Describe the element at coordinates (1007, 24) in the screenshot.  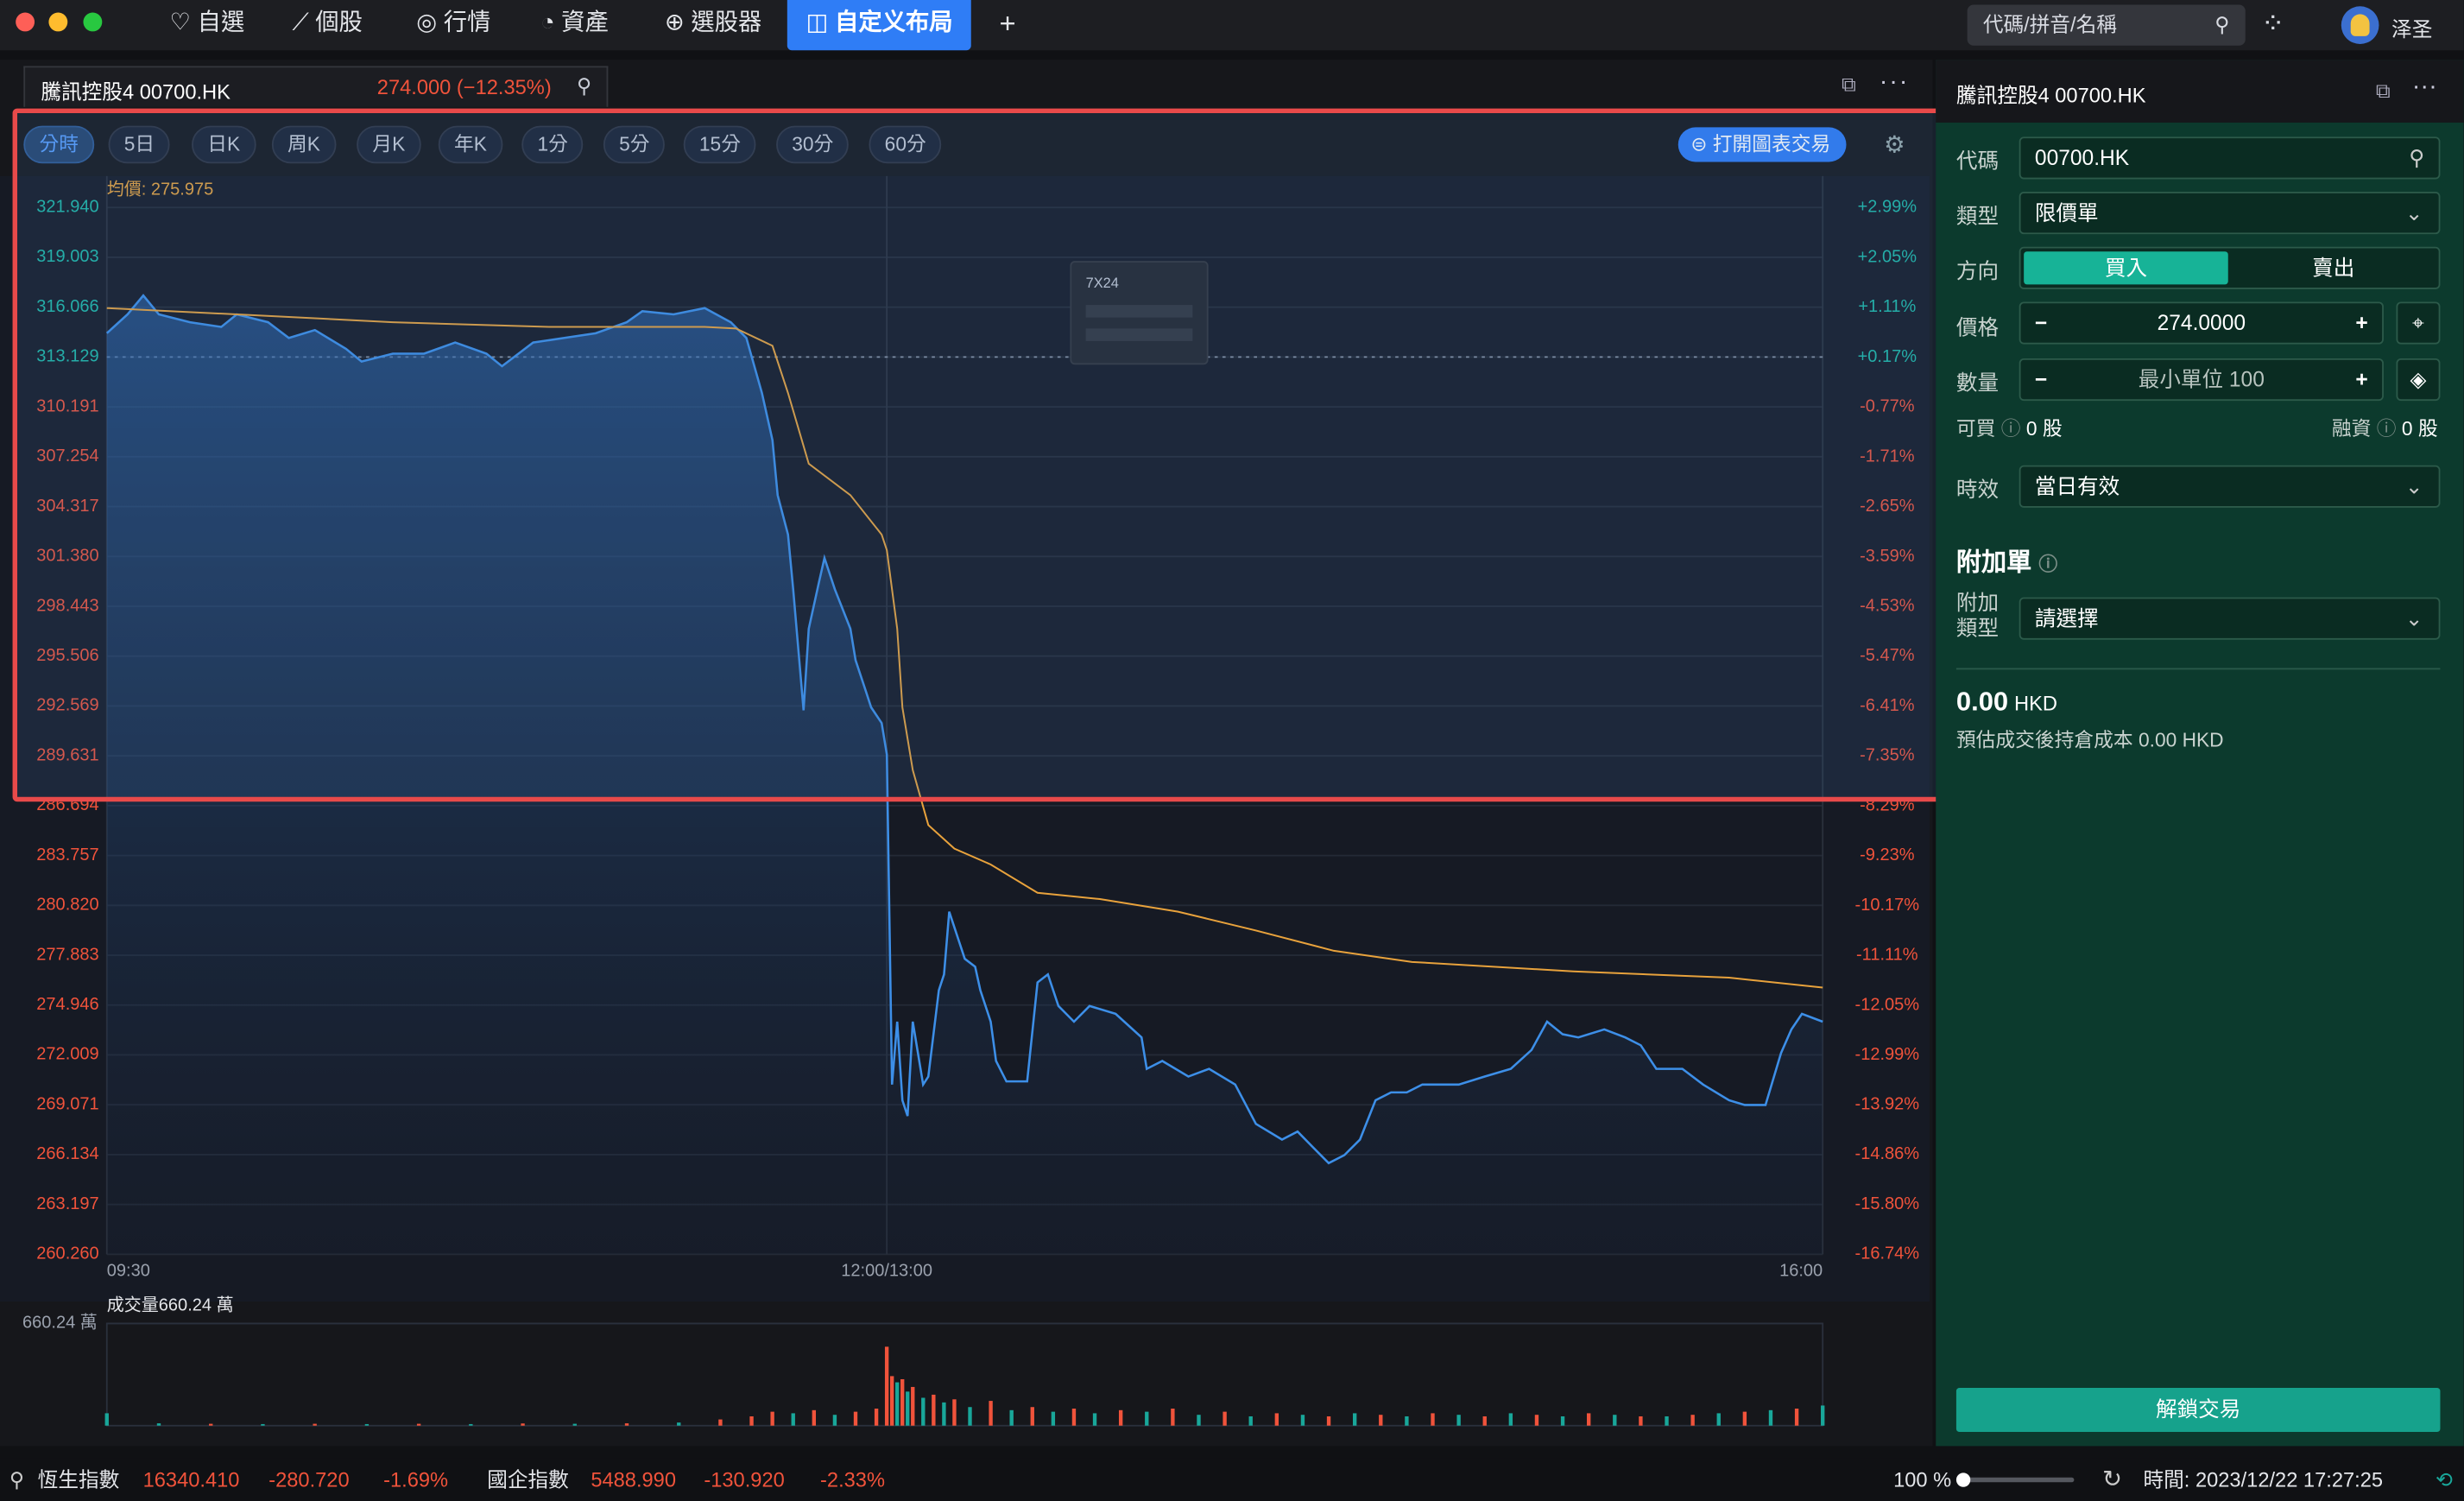
I see `add-tab-button: +` at that location.